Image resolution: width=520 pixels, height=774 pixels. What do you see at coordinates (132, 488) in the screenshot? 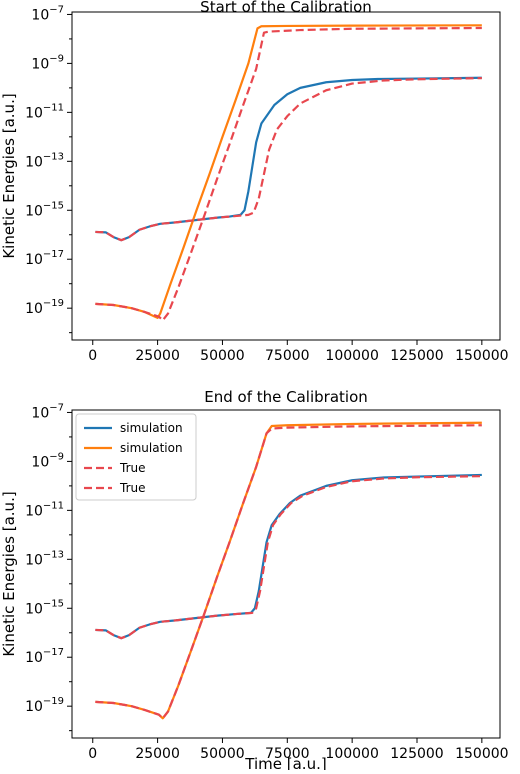
I see `legend-label-3: True` at bounding box center [132, 488].